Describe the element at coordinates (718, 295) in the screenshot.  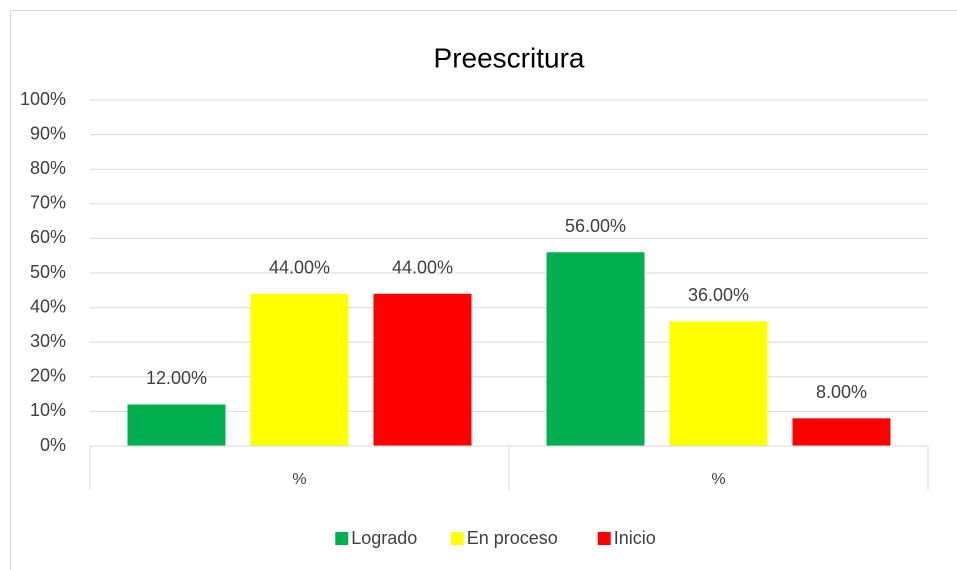
I see `value-label: 36.00%` at that location.